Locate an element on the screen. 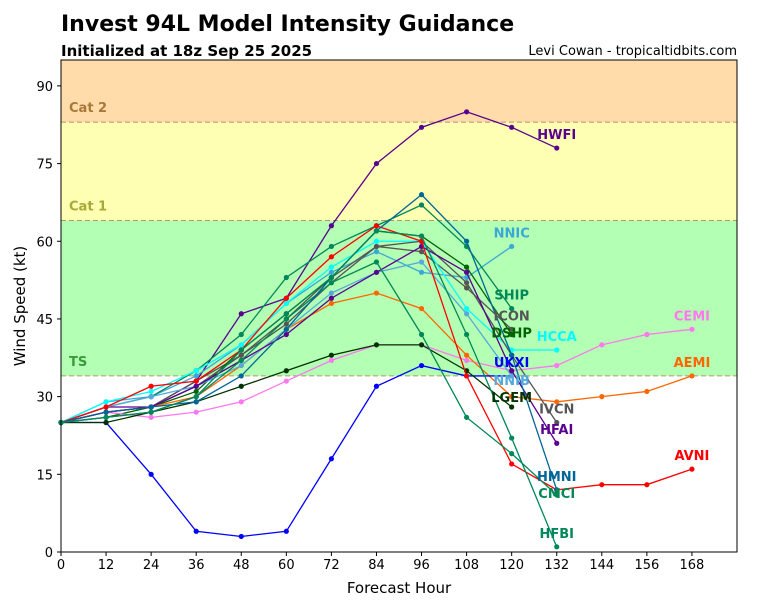 The width and height of the screenshot is (768, 604). y-tick-label: 60 is located at coordinates (44, 242).